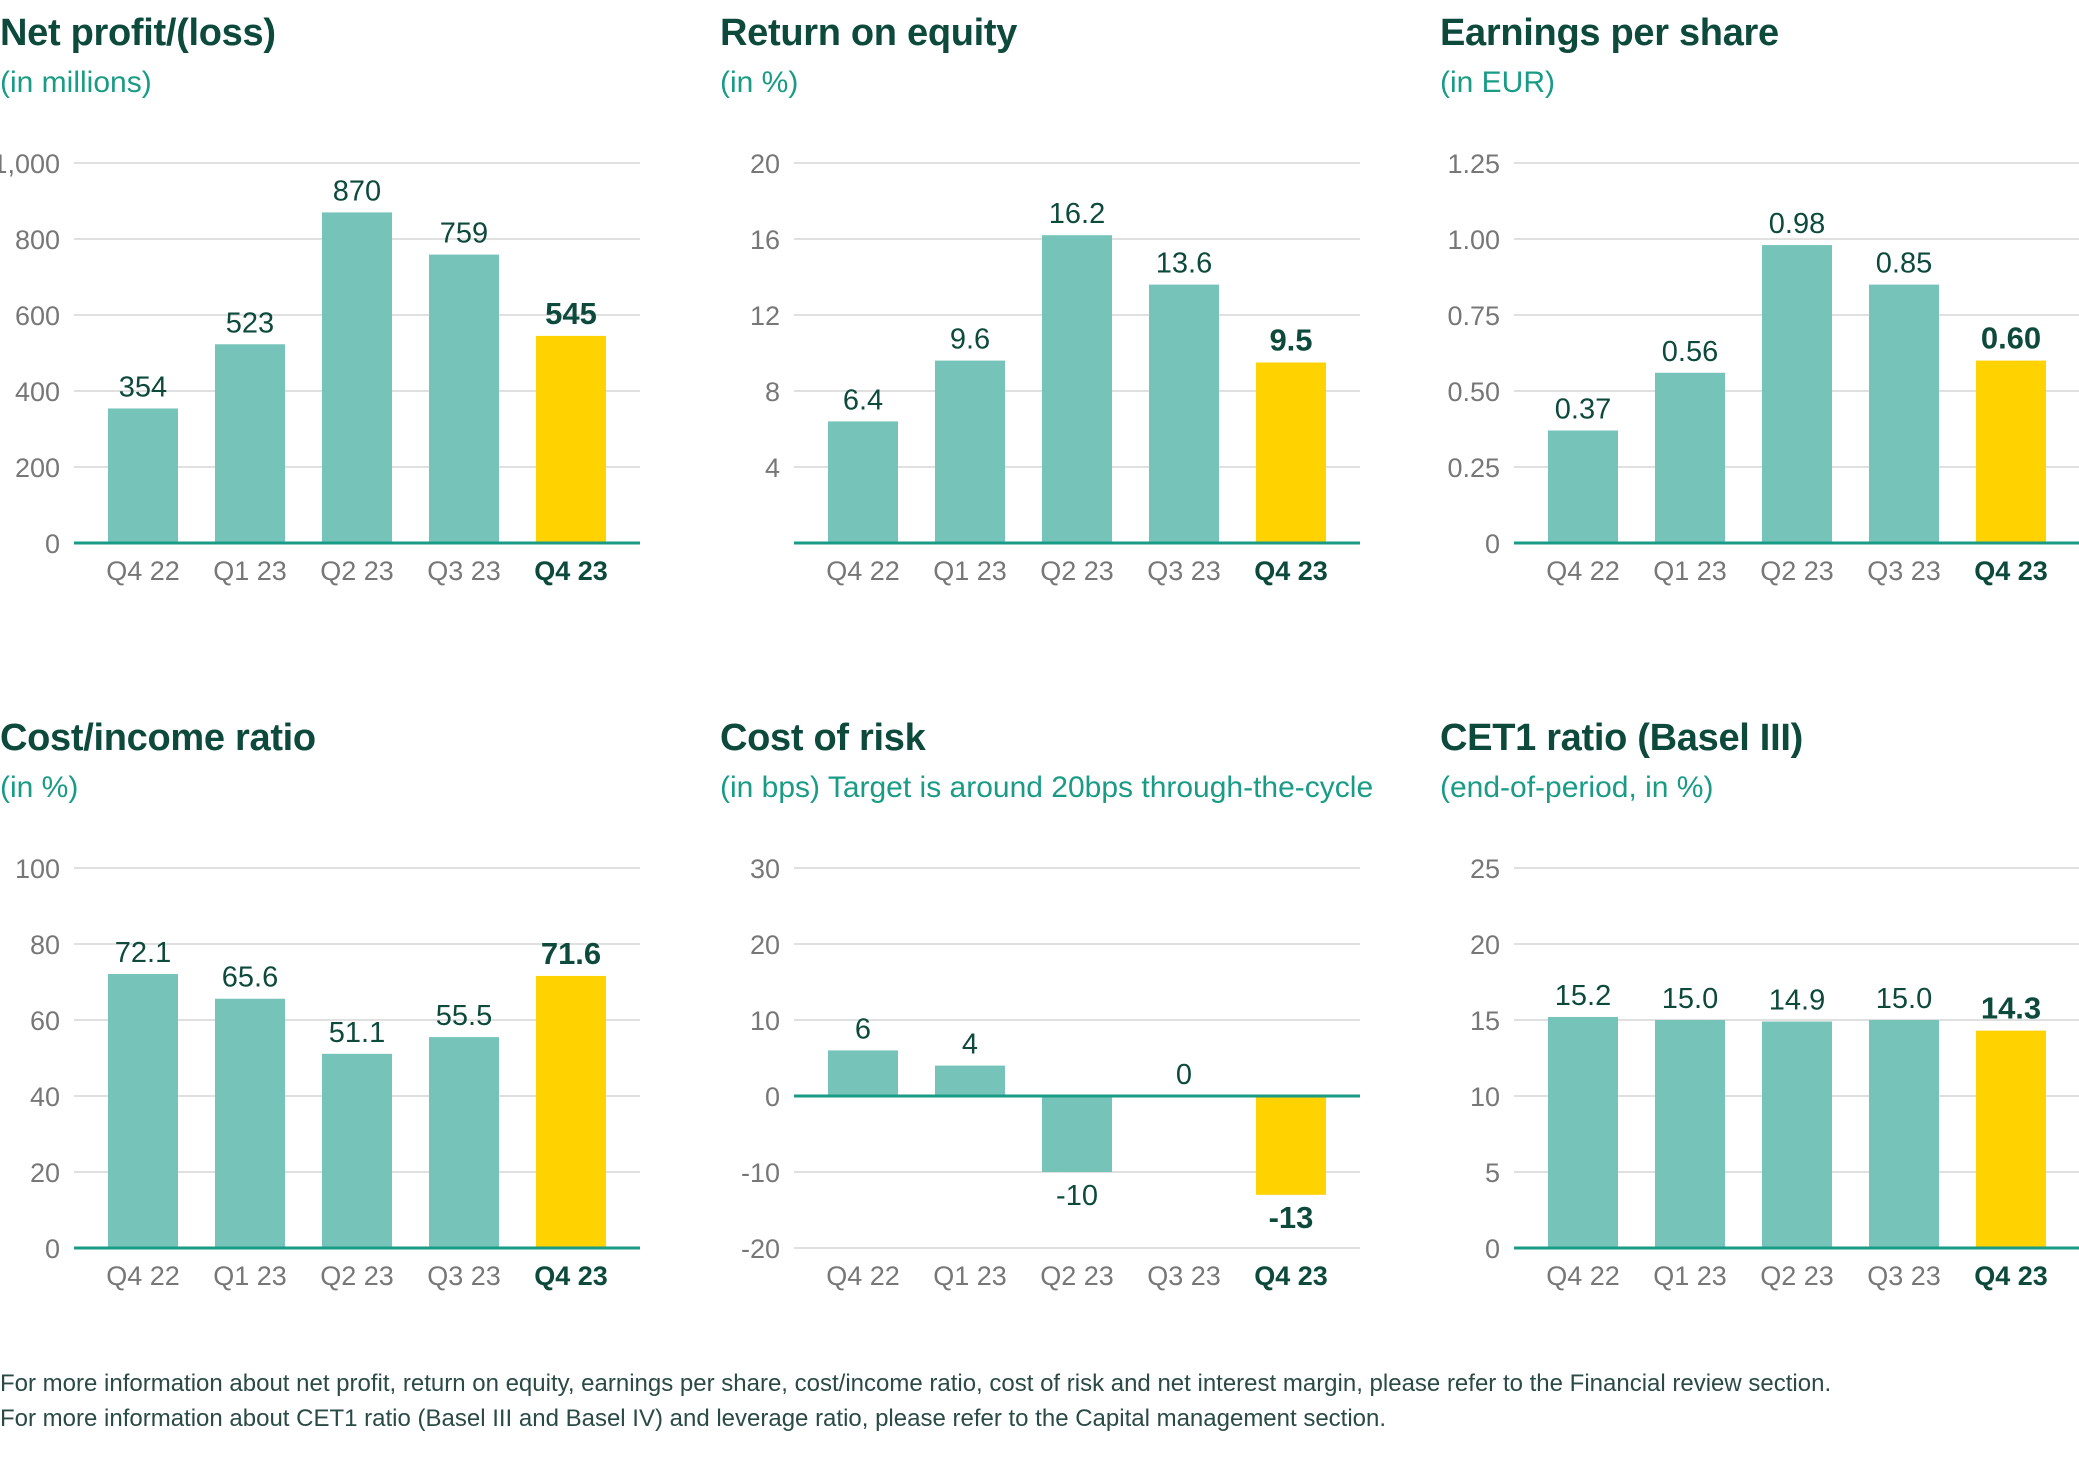  What do you see at coordinates (869, 33) in the screenshot?
I see `chart-title: Return on equity` at bounding box center [869, 33].